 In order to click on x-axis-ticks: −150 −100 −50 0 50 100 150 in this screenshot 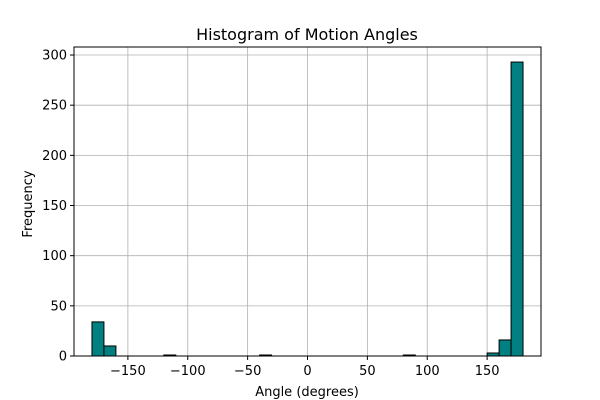, I will do `click(305, 367)`.